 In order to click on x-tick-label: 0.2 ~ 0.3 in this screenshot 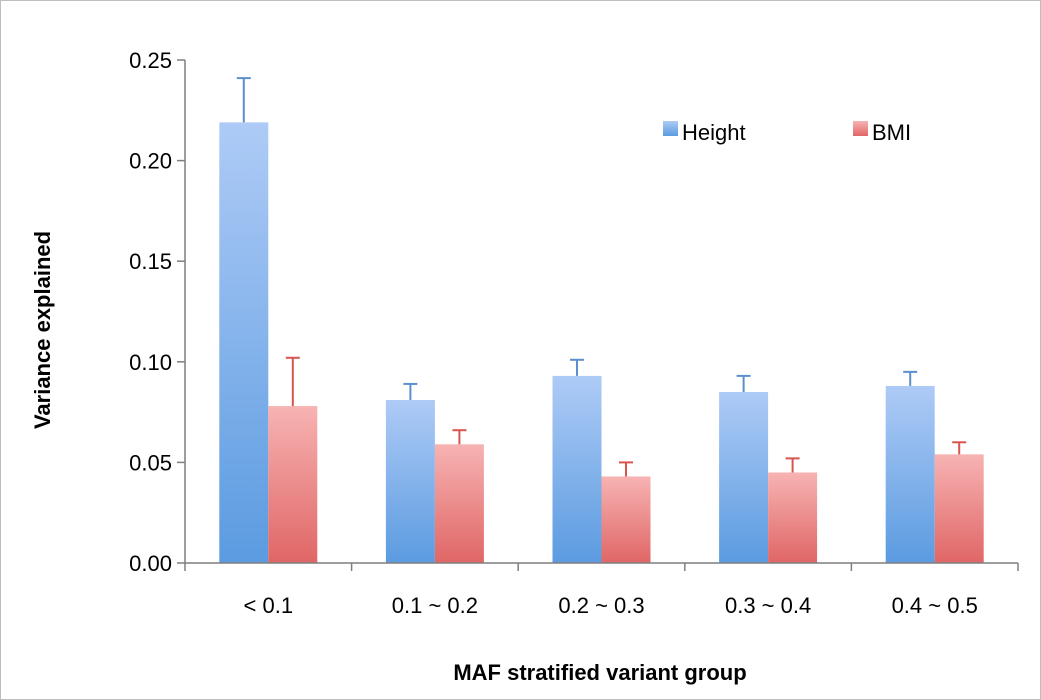, I will do `click(601, 605)`.